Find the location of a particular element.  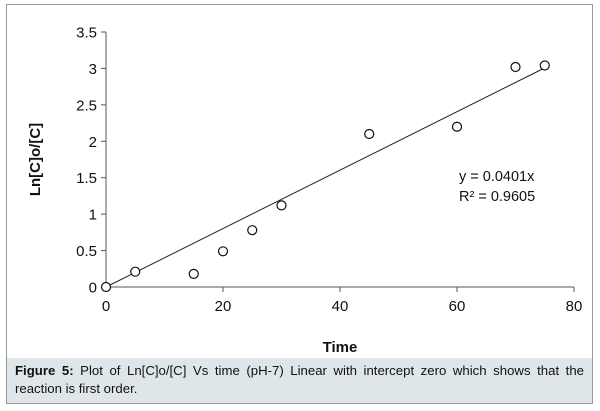

x-axis-label: Time is located at coordinates (340, 347).